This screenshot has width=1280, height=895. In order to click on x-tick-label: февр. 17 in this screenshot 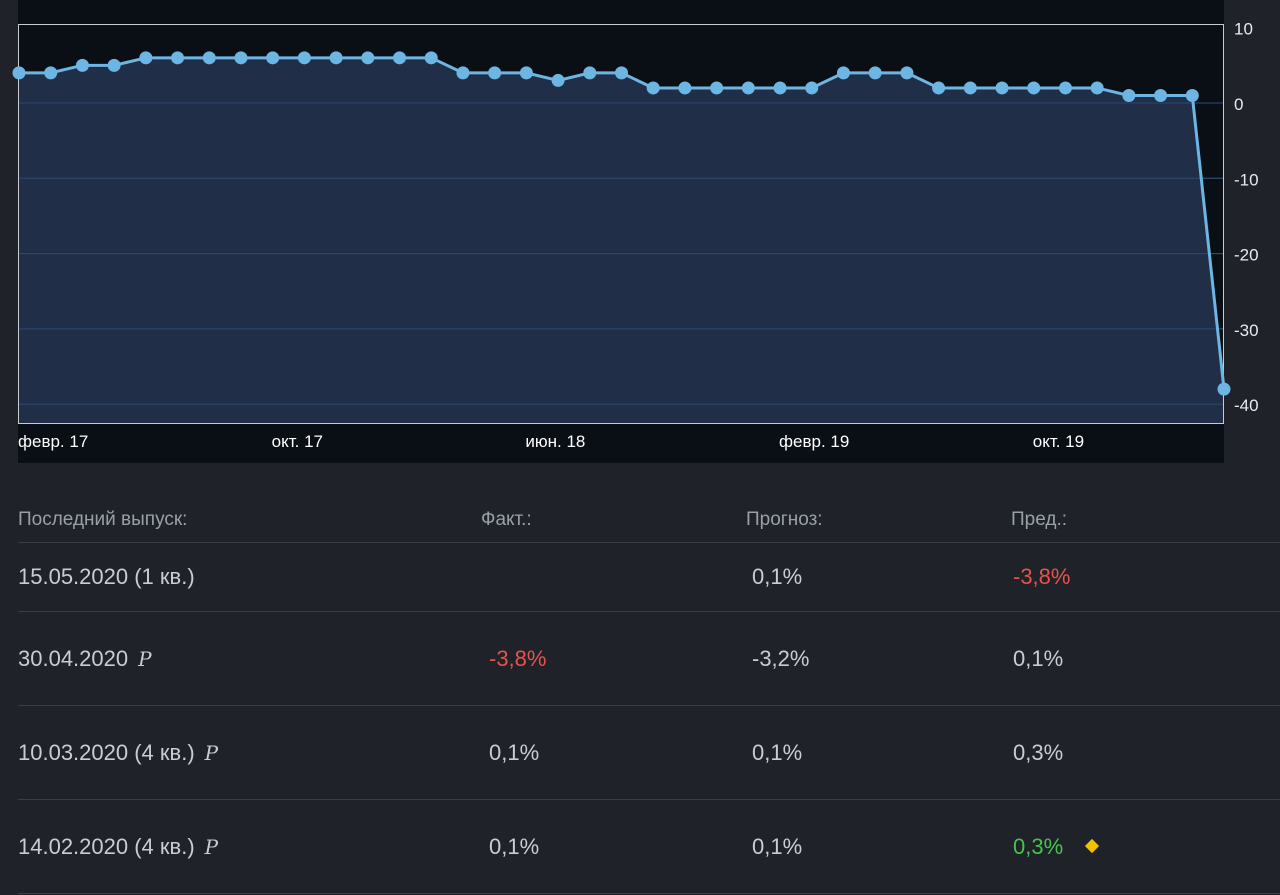, I will do `click(53, 441)`.